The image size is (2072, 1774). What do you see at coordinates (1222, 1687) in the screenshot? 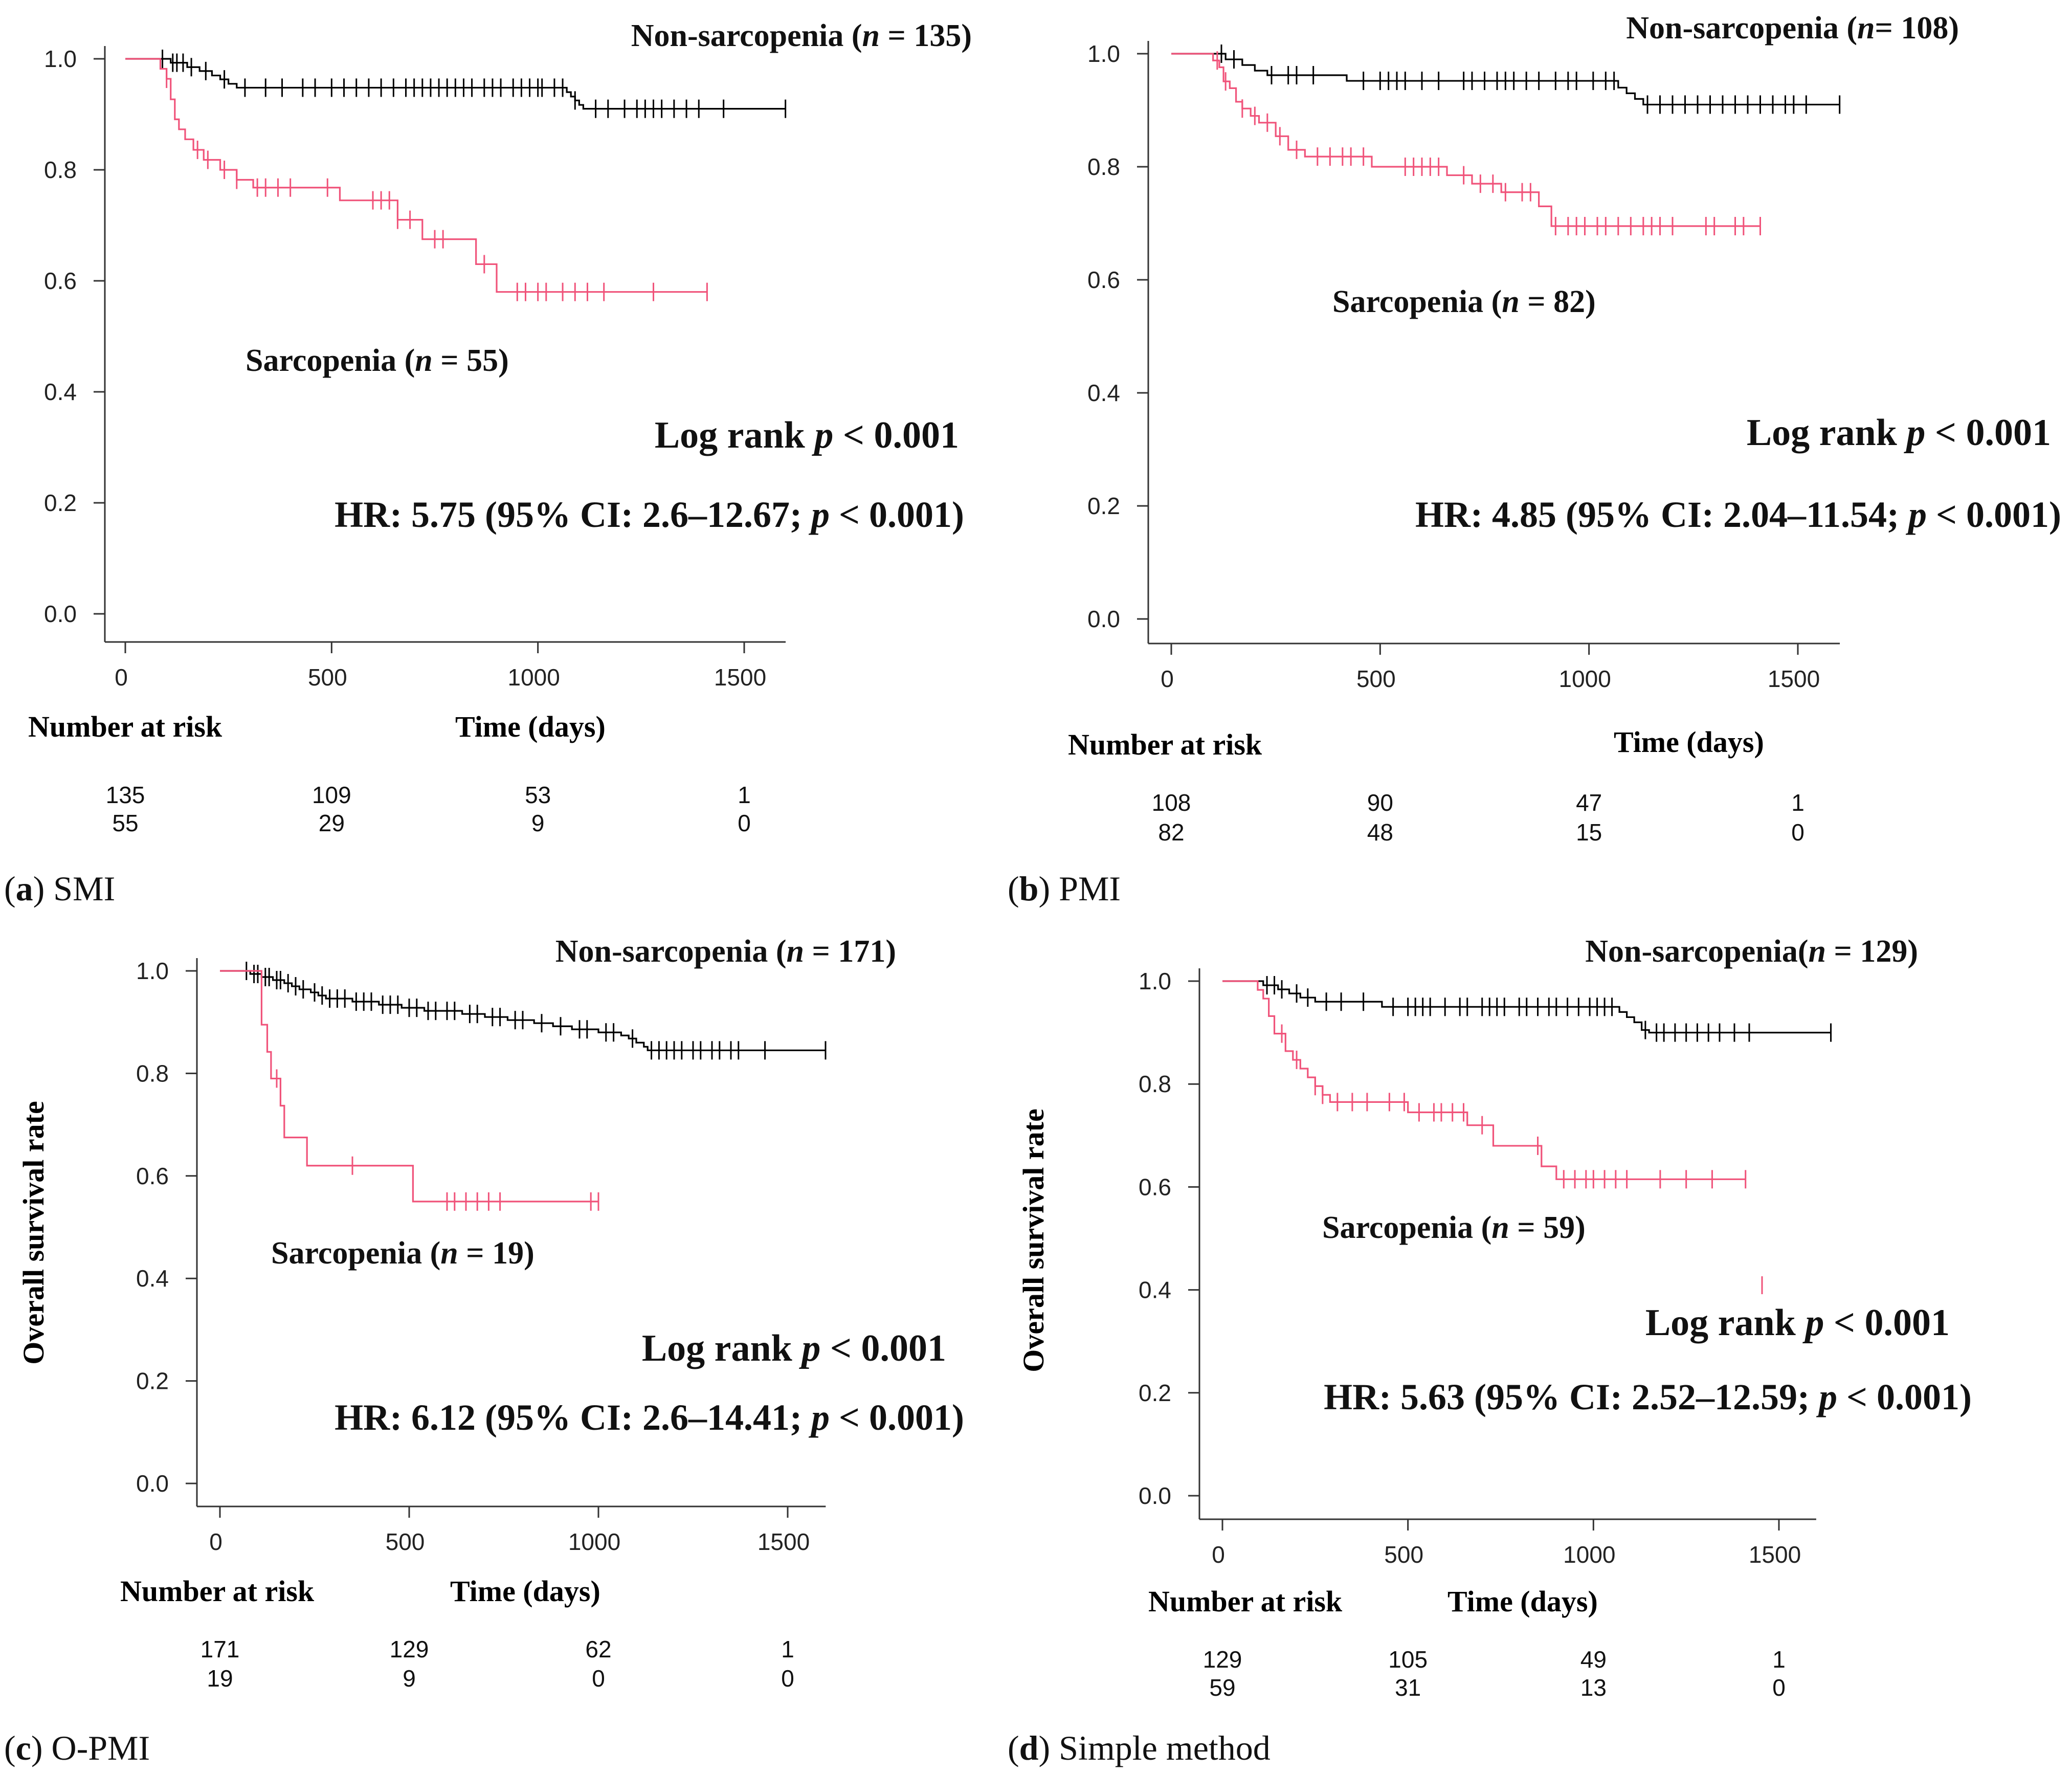
I see `risk-count-sarcopenia: 59` at bounding box center [1222, 1687].